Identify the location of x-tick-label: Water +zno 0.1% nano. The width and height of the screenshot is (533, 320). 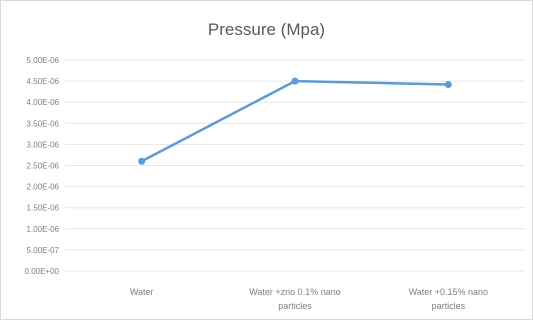
(294, 292).